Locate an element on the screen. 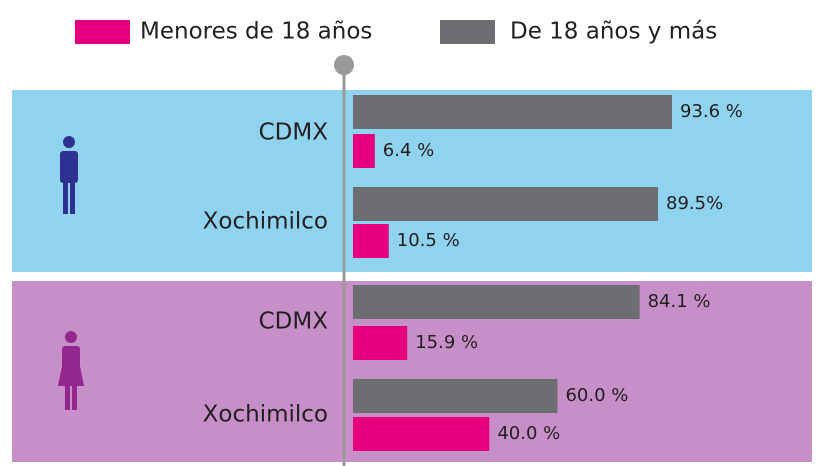 This screenshot has height=466, width=825. value-label: 6.4 % is located at coordinates (408, 150).